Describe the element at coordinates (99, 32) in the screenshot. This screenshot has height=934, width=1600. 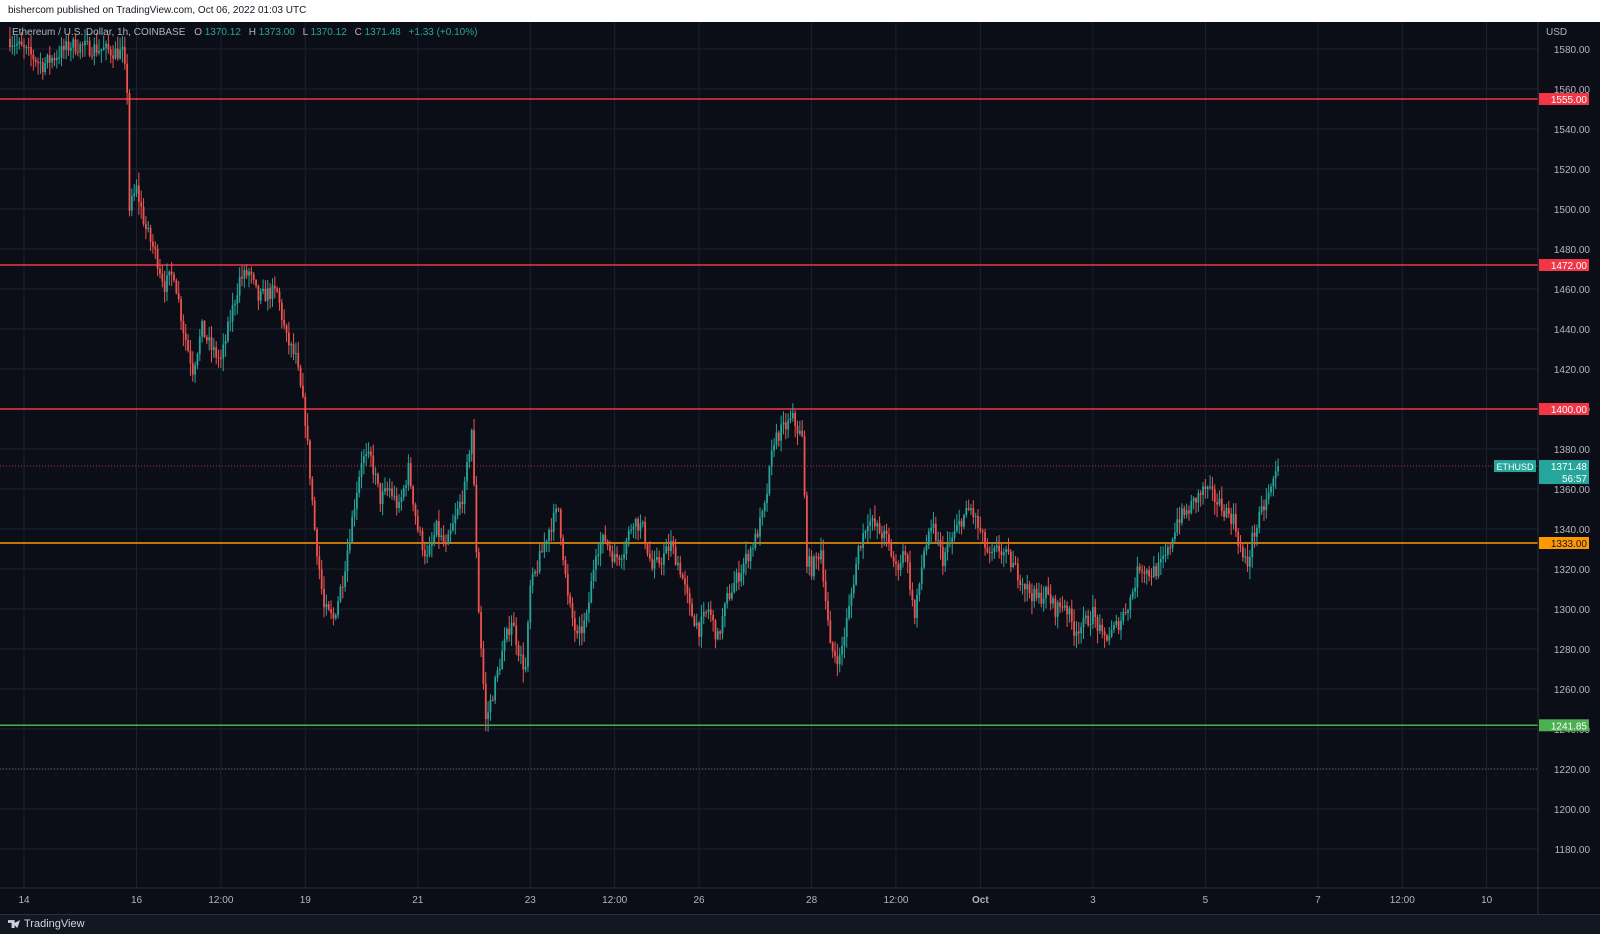
I see `legend-symbol: Ethereum / U.S. Dollar, 1h, COINBASE` at that location.